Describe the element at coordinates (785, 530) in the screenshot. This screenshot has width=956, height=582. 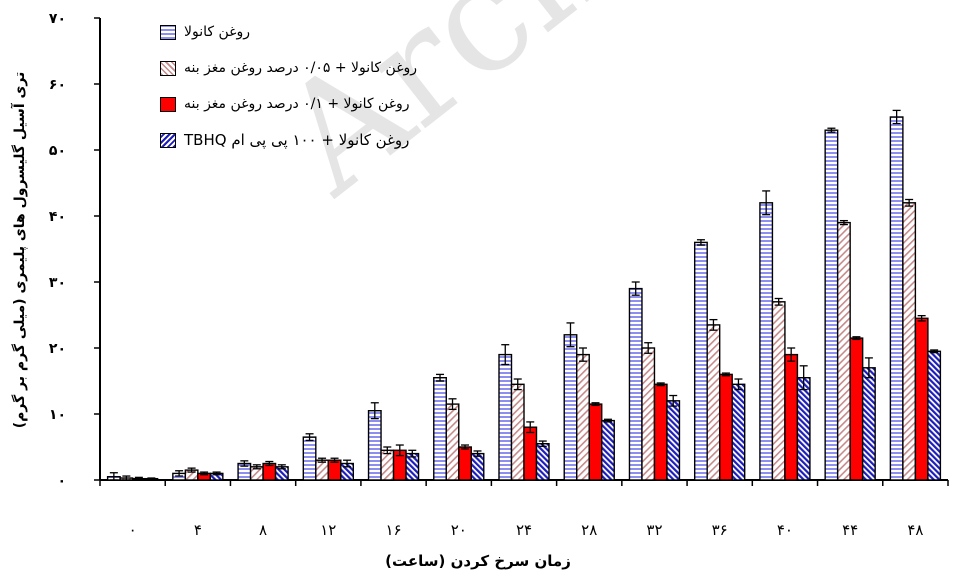
I see `x-tick-label: ۴۰` at that location.